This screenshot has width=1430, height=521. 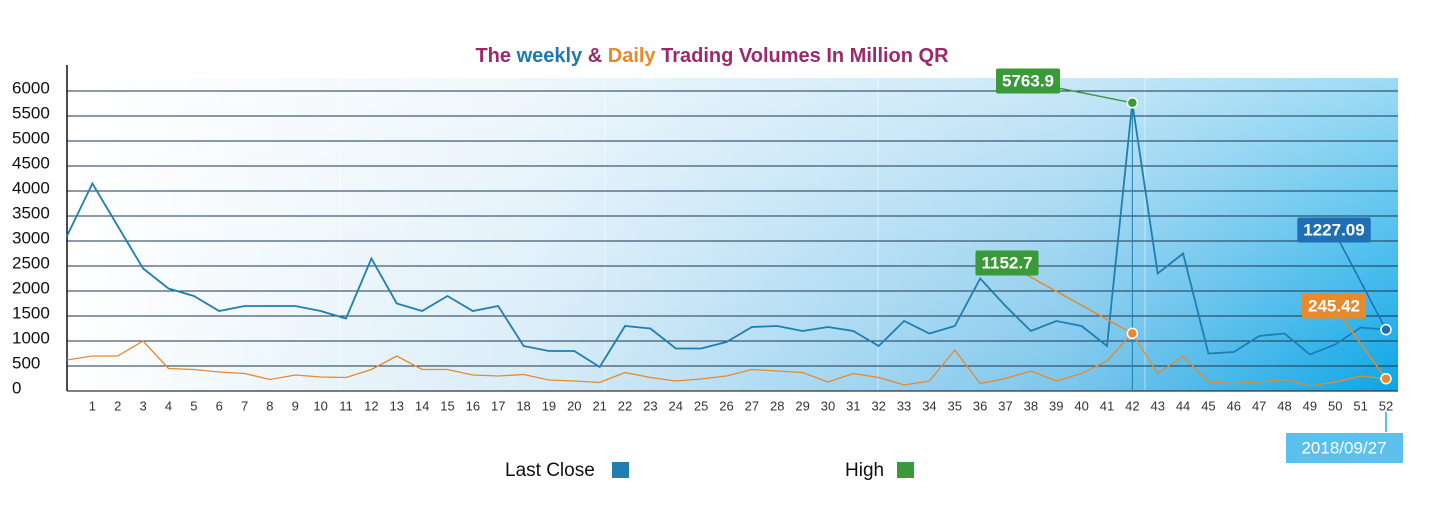 What do you see at coordinates (371, 405) in the screenshot?
I see `x-tick-label: 12` at bounding box center [371, 405].